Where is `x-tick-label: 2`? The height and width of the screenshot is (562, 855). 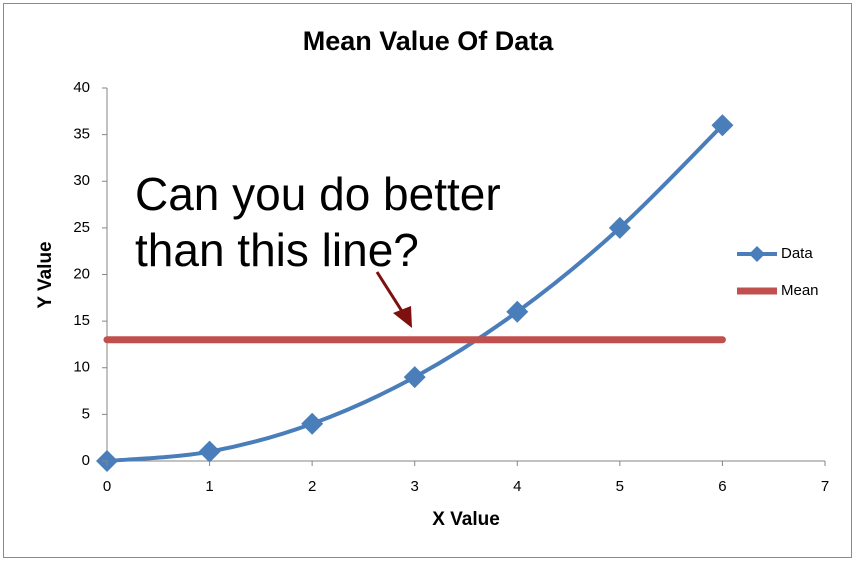 x-tick-label: 2 is located at coordinates (312, 486).